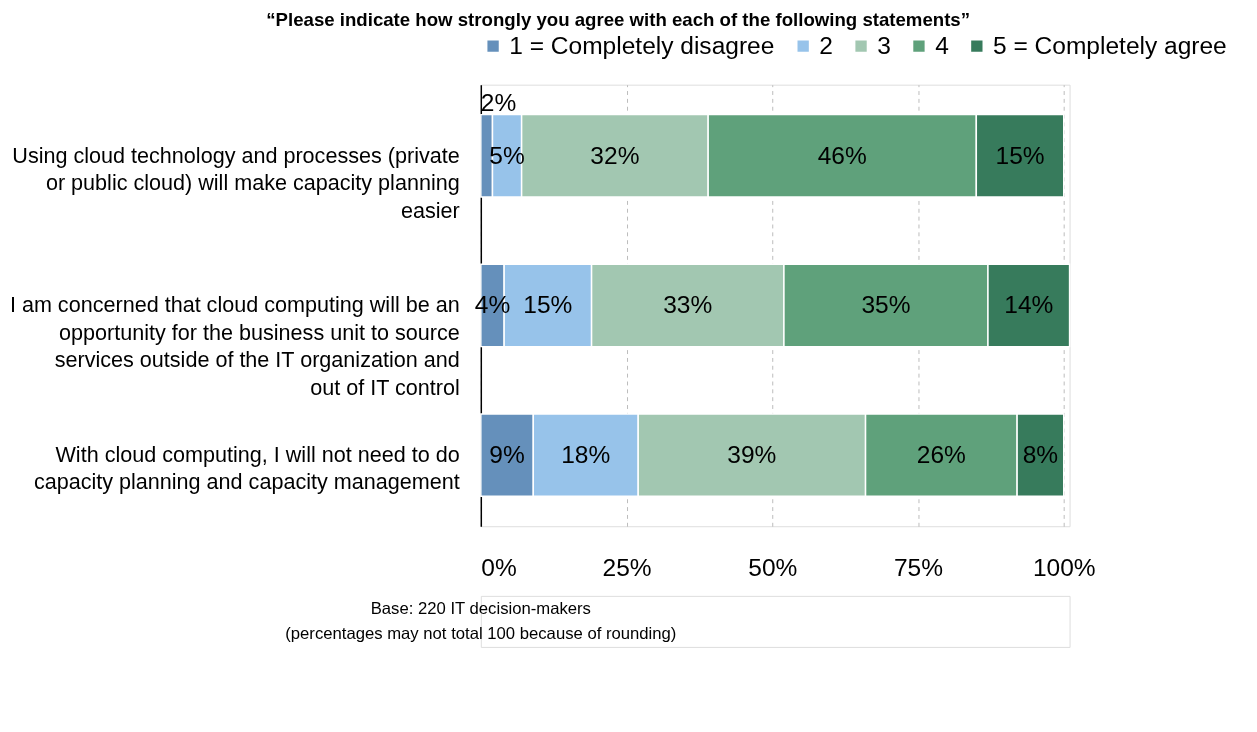 The image size is (1257, 732). I want to click on data-label: 39%, so click(752, 454).